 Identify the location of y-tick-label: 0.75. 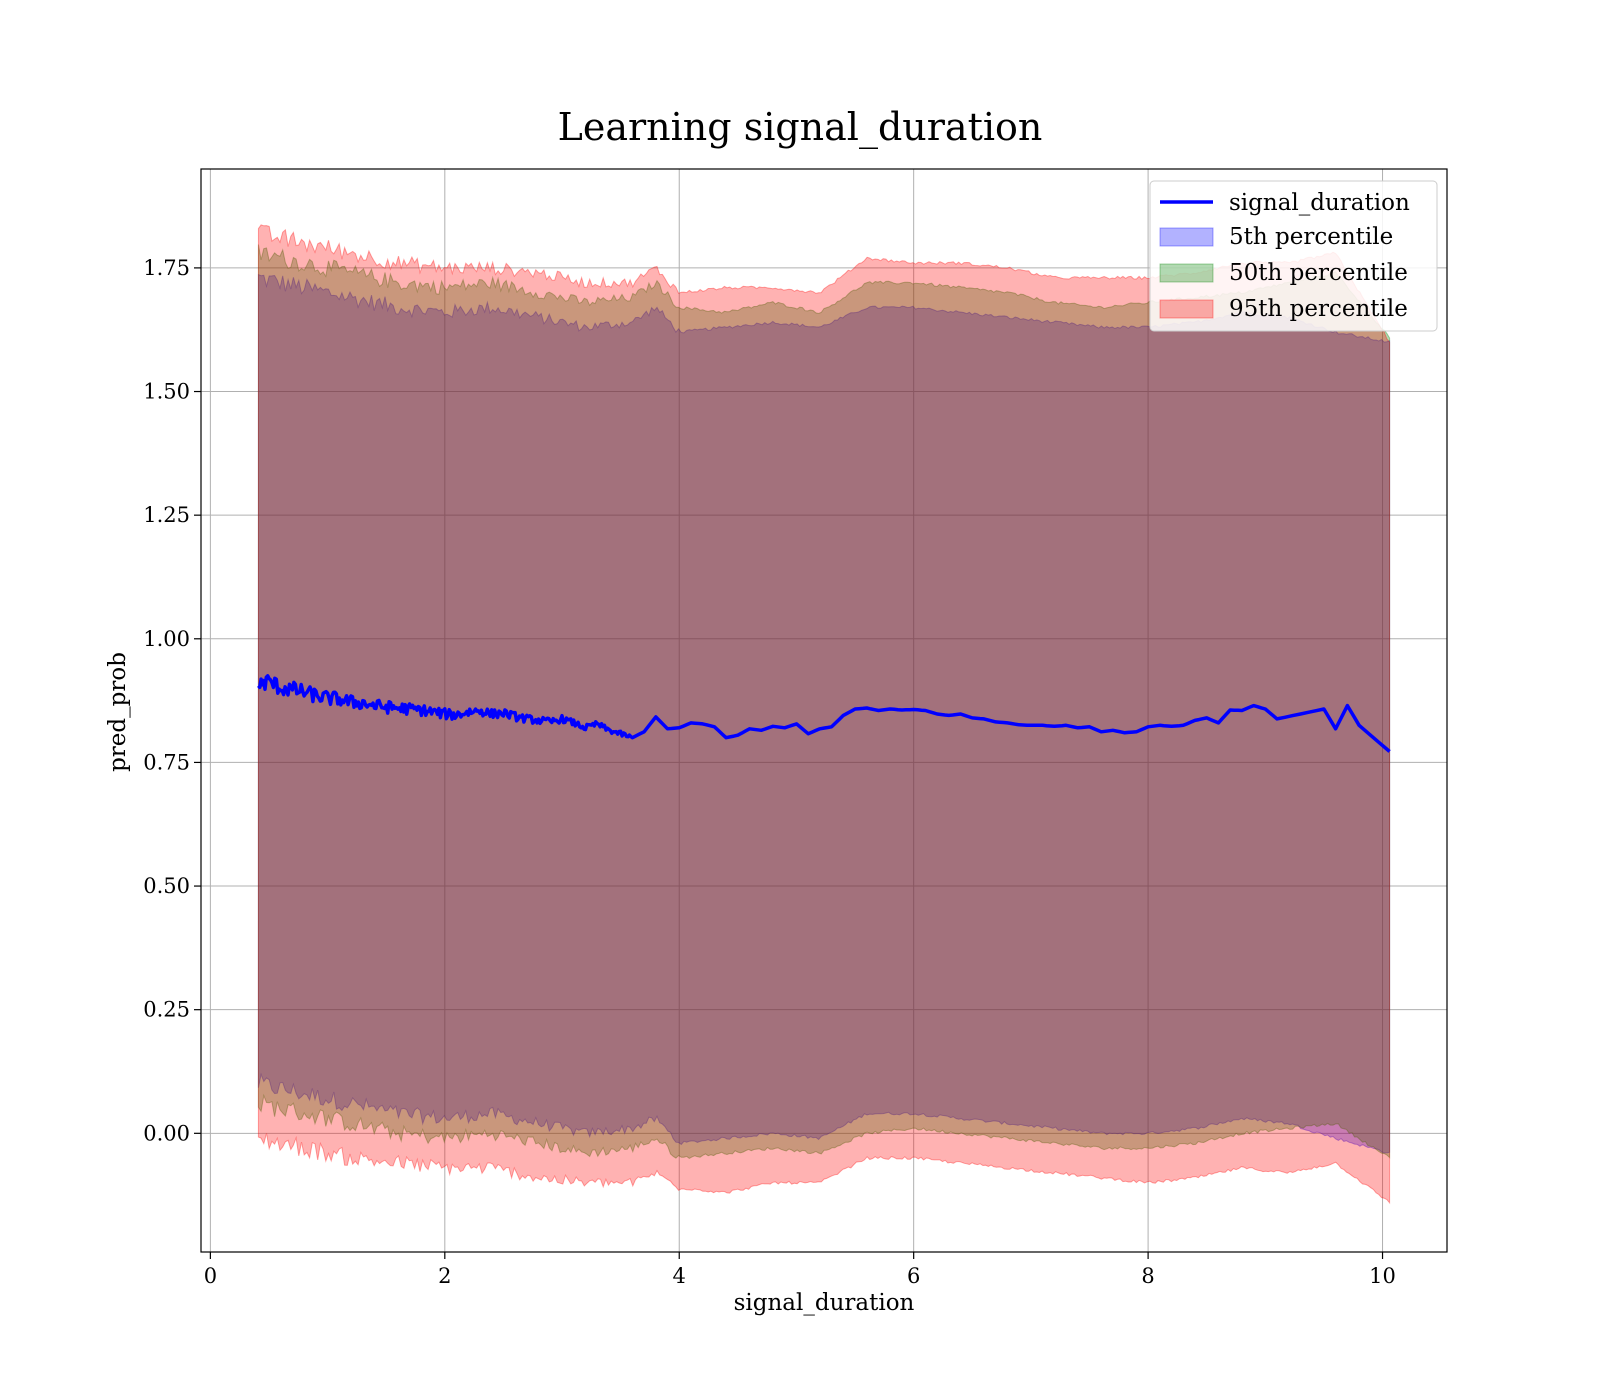
(166, 762).